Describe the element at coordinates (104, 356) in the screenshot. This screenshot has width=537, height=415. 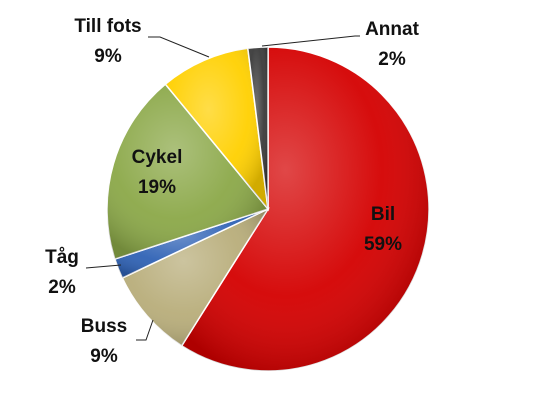
I see `slice-value-buss: 9%` at that location.